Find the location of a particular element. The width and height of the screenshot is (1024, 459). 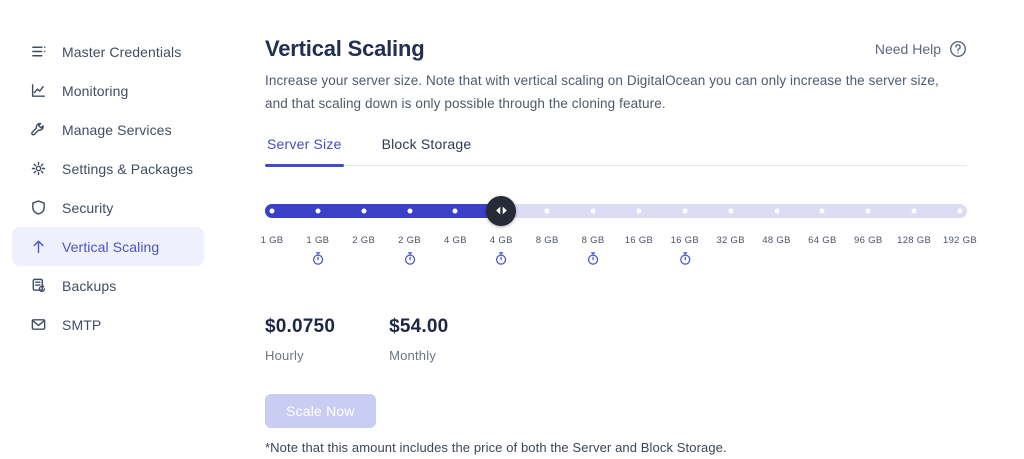

slider-tick-48-gb: 48 GB is located at coordinates (776, 240).